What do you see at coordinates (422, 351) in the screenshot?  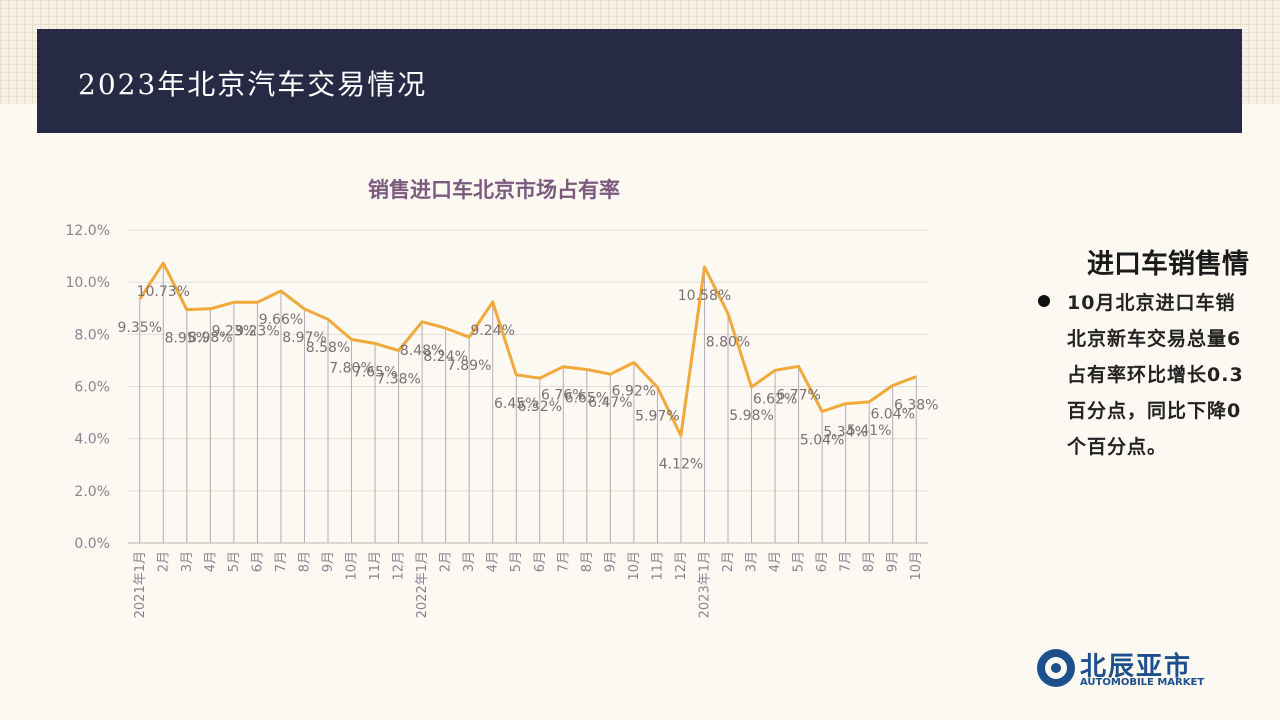 I see `data-label: 8.48%` at bounding box center [422, 351].